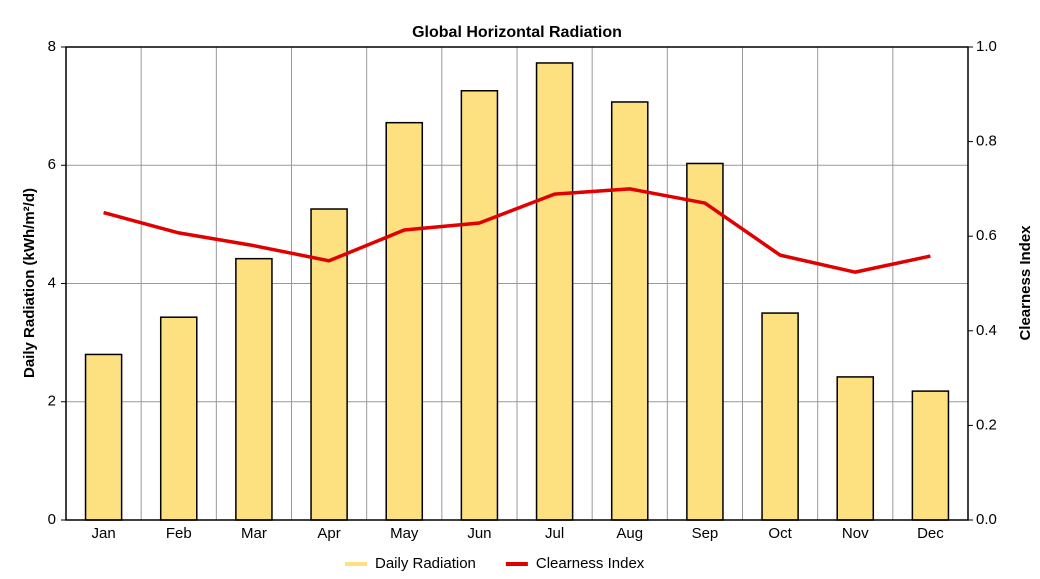 The height and width of the screenshot is (579, 1040). Describe the element at coordinates (254, 533) in the screenshot. I see `x-tick-label: Mar` at that location.